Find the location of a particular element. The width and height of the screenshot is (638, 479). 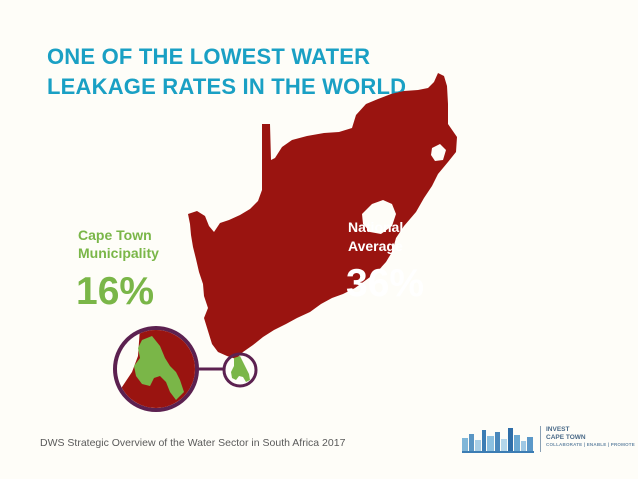

logo-separator is located at coordinates (540, 439).